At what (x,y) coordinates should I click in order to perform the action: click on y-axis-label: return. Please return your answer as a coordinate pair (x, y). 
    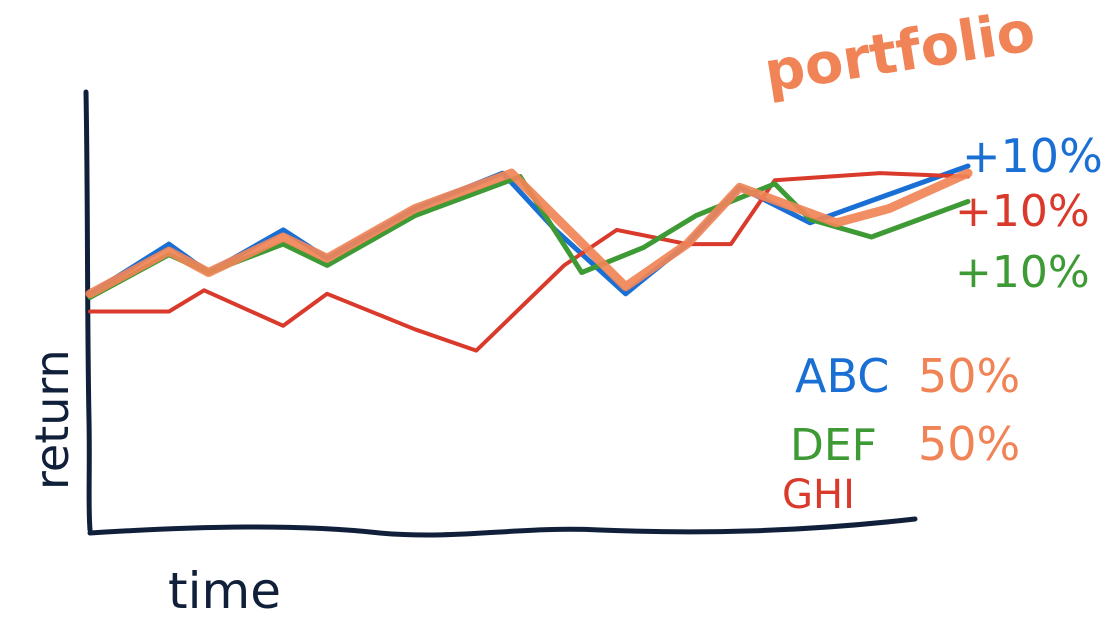
    Looking at the image, I should click on (52, 419).